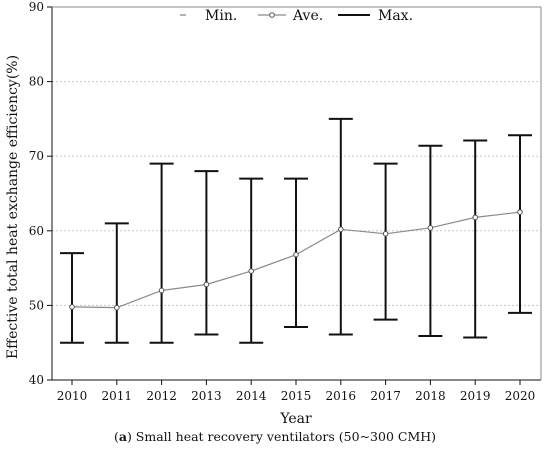  I want to click on y-ticks: 40 50 60 70 80 90, so click(40, 193).